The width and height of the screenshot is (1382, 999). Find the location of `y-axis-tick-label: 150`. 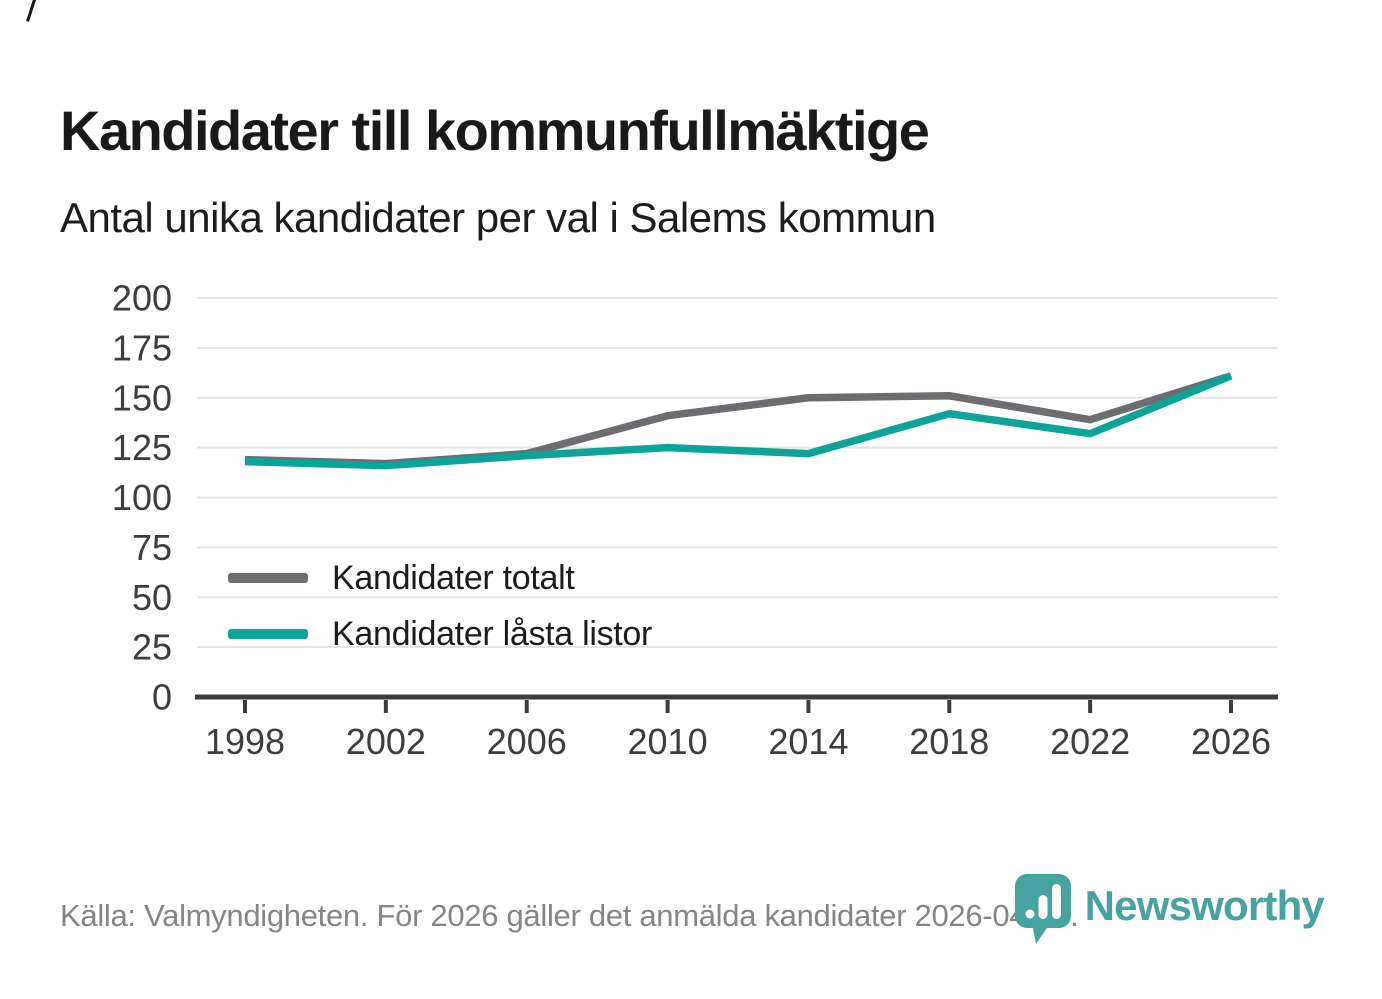

y-axis-tick-label: 150 is located at coordinates (142, 397).